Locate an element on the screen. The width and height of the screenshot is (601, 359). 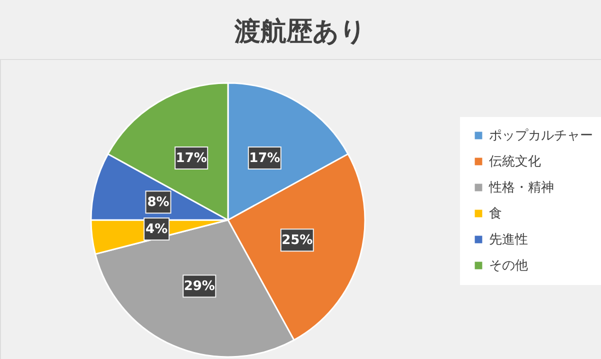
legend-label: 食 is located at coordinates (495, 214).